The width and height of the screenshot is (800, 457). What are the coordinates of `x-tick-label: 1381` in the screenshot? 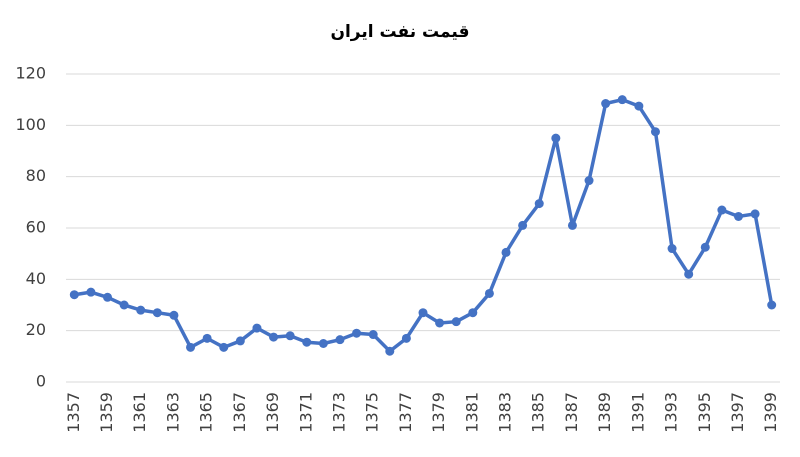 It's located at (471, 412).